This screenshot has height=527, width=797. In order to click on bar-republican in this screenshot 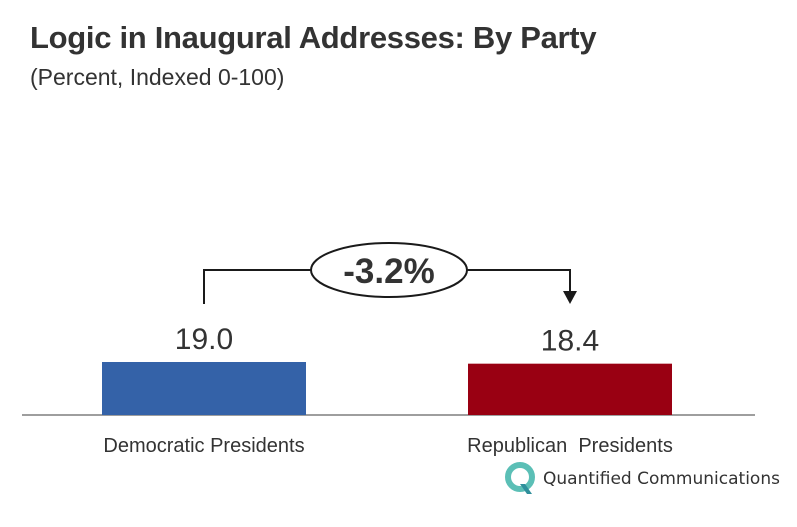, I will do `click(570, 389)`.